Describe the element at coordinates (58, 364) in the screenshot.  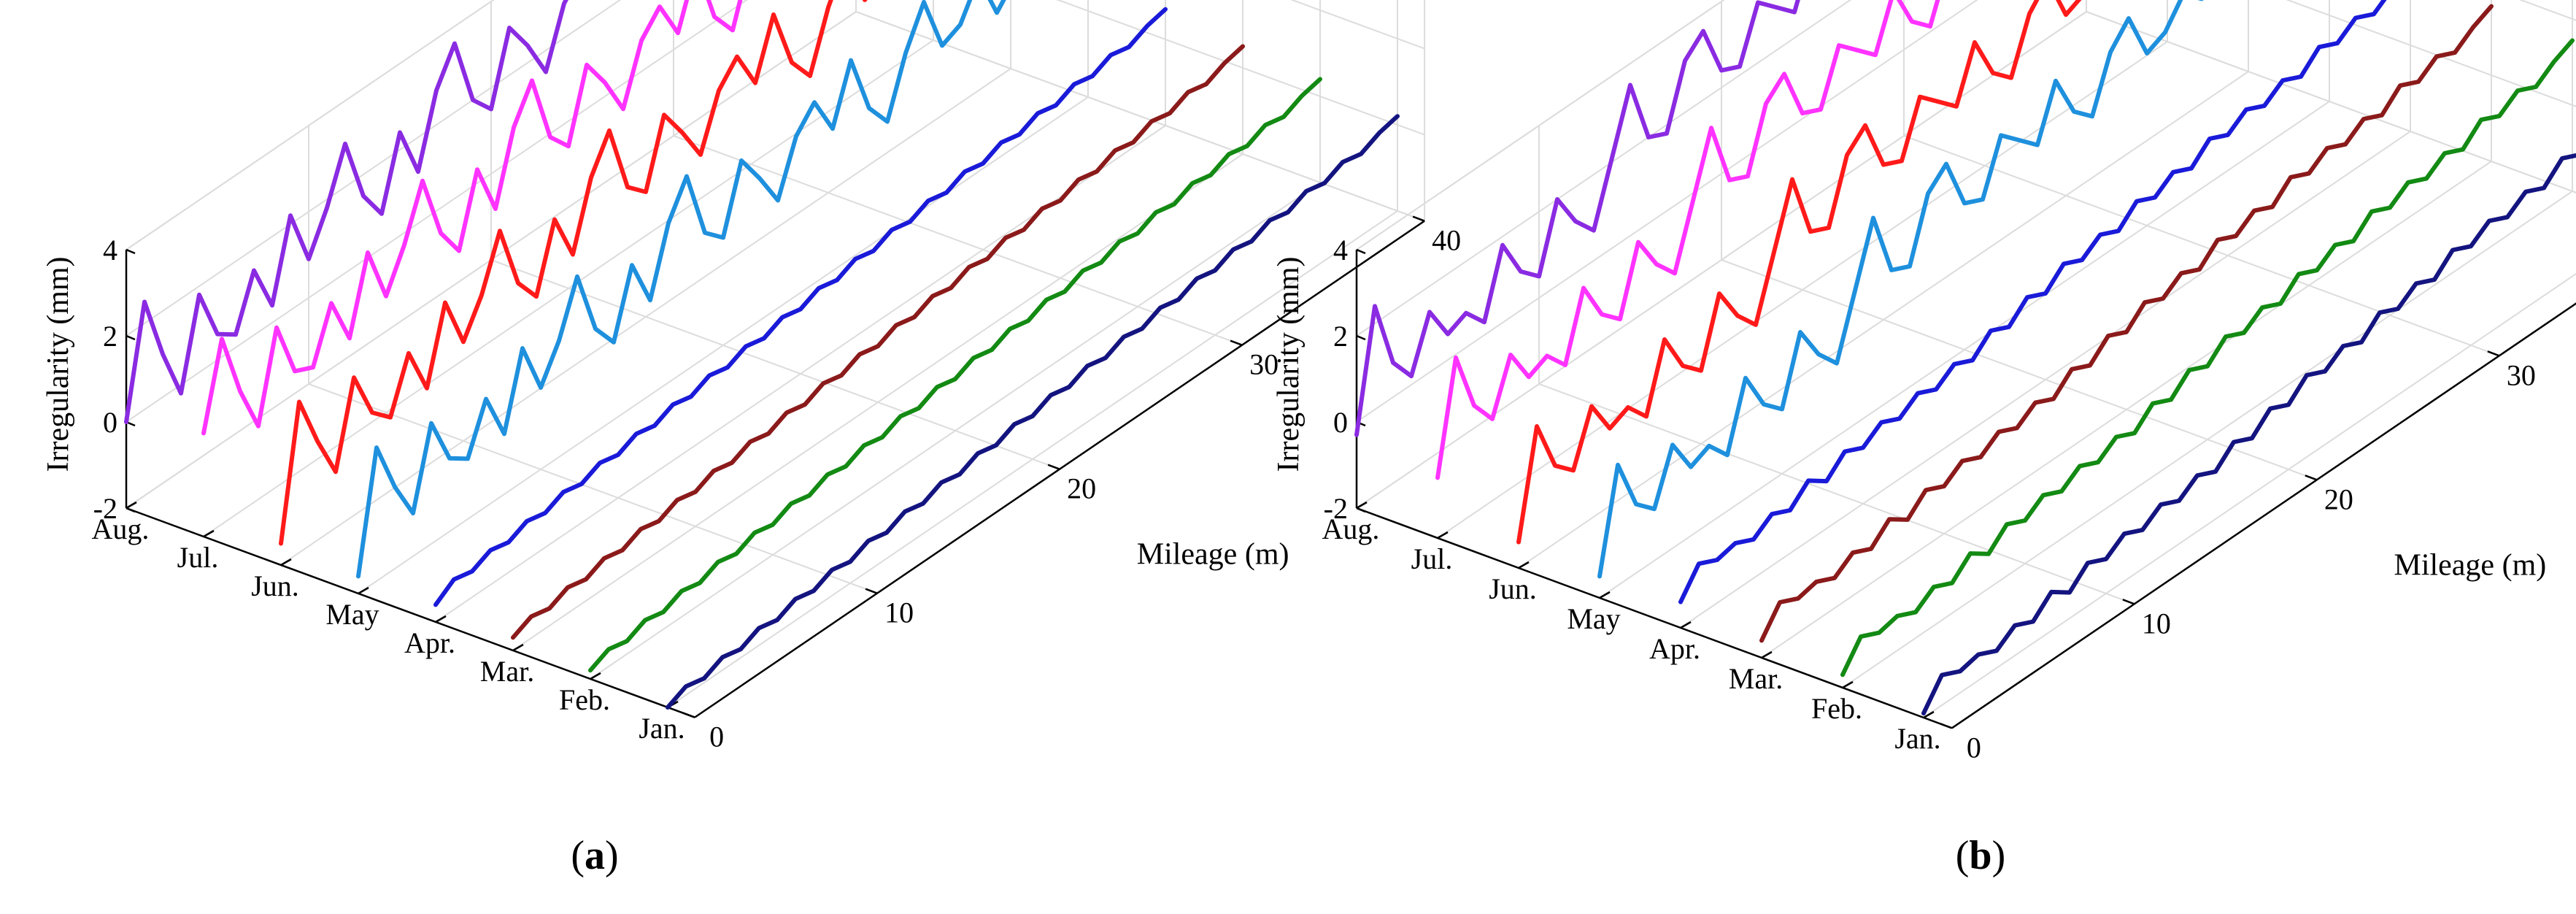
I see `z-axis-label: Irregularity (mm)` at that location.